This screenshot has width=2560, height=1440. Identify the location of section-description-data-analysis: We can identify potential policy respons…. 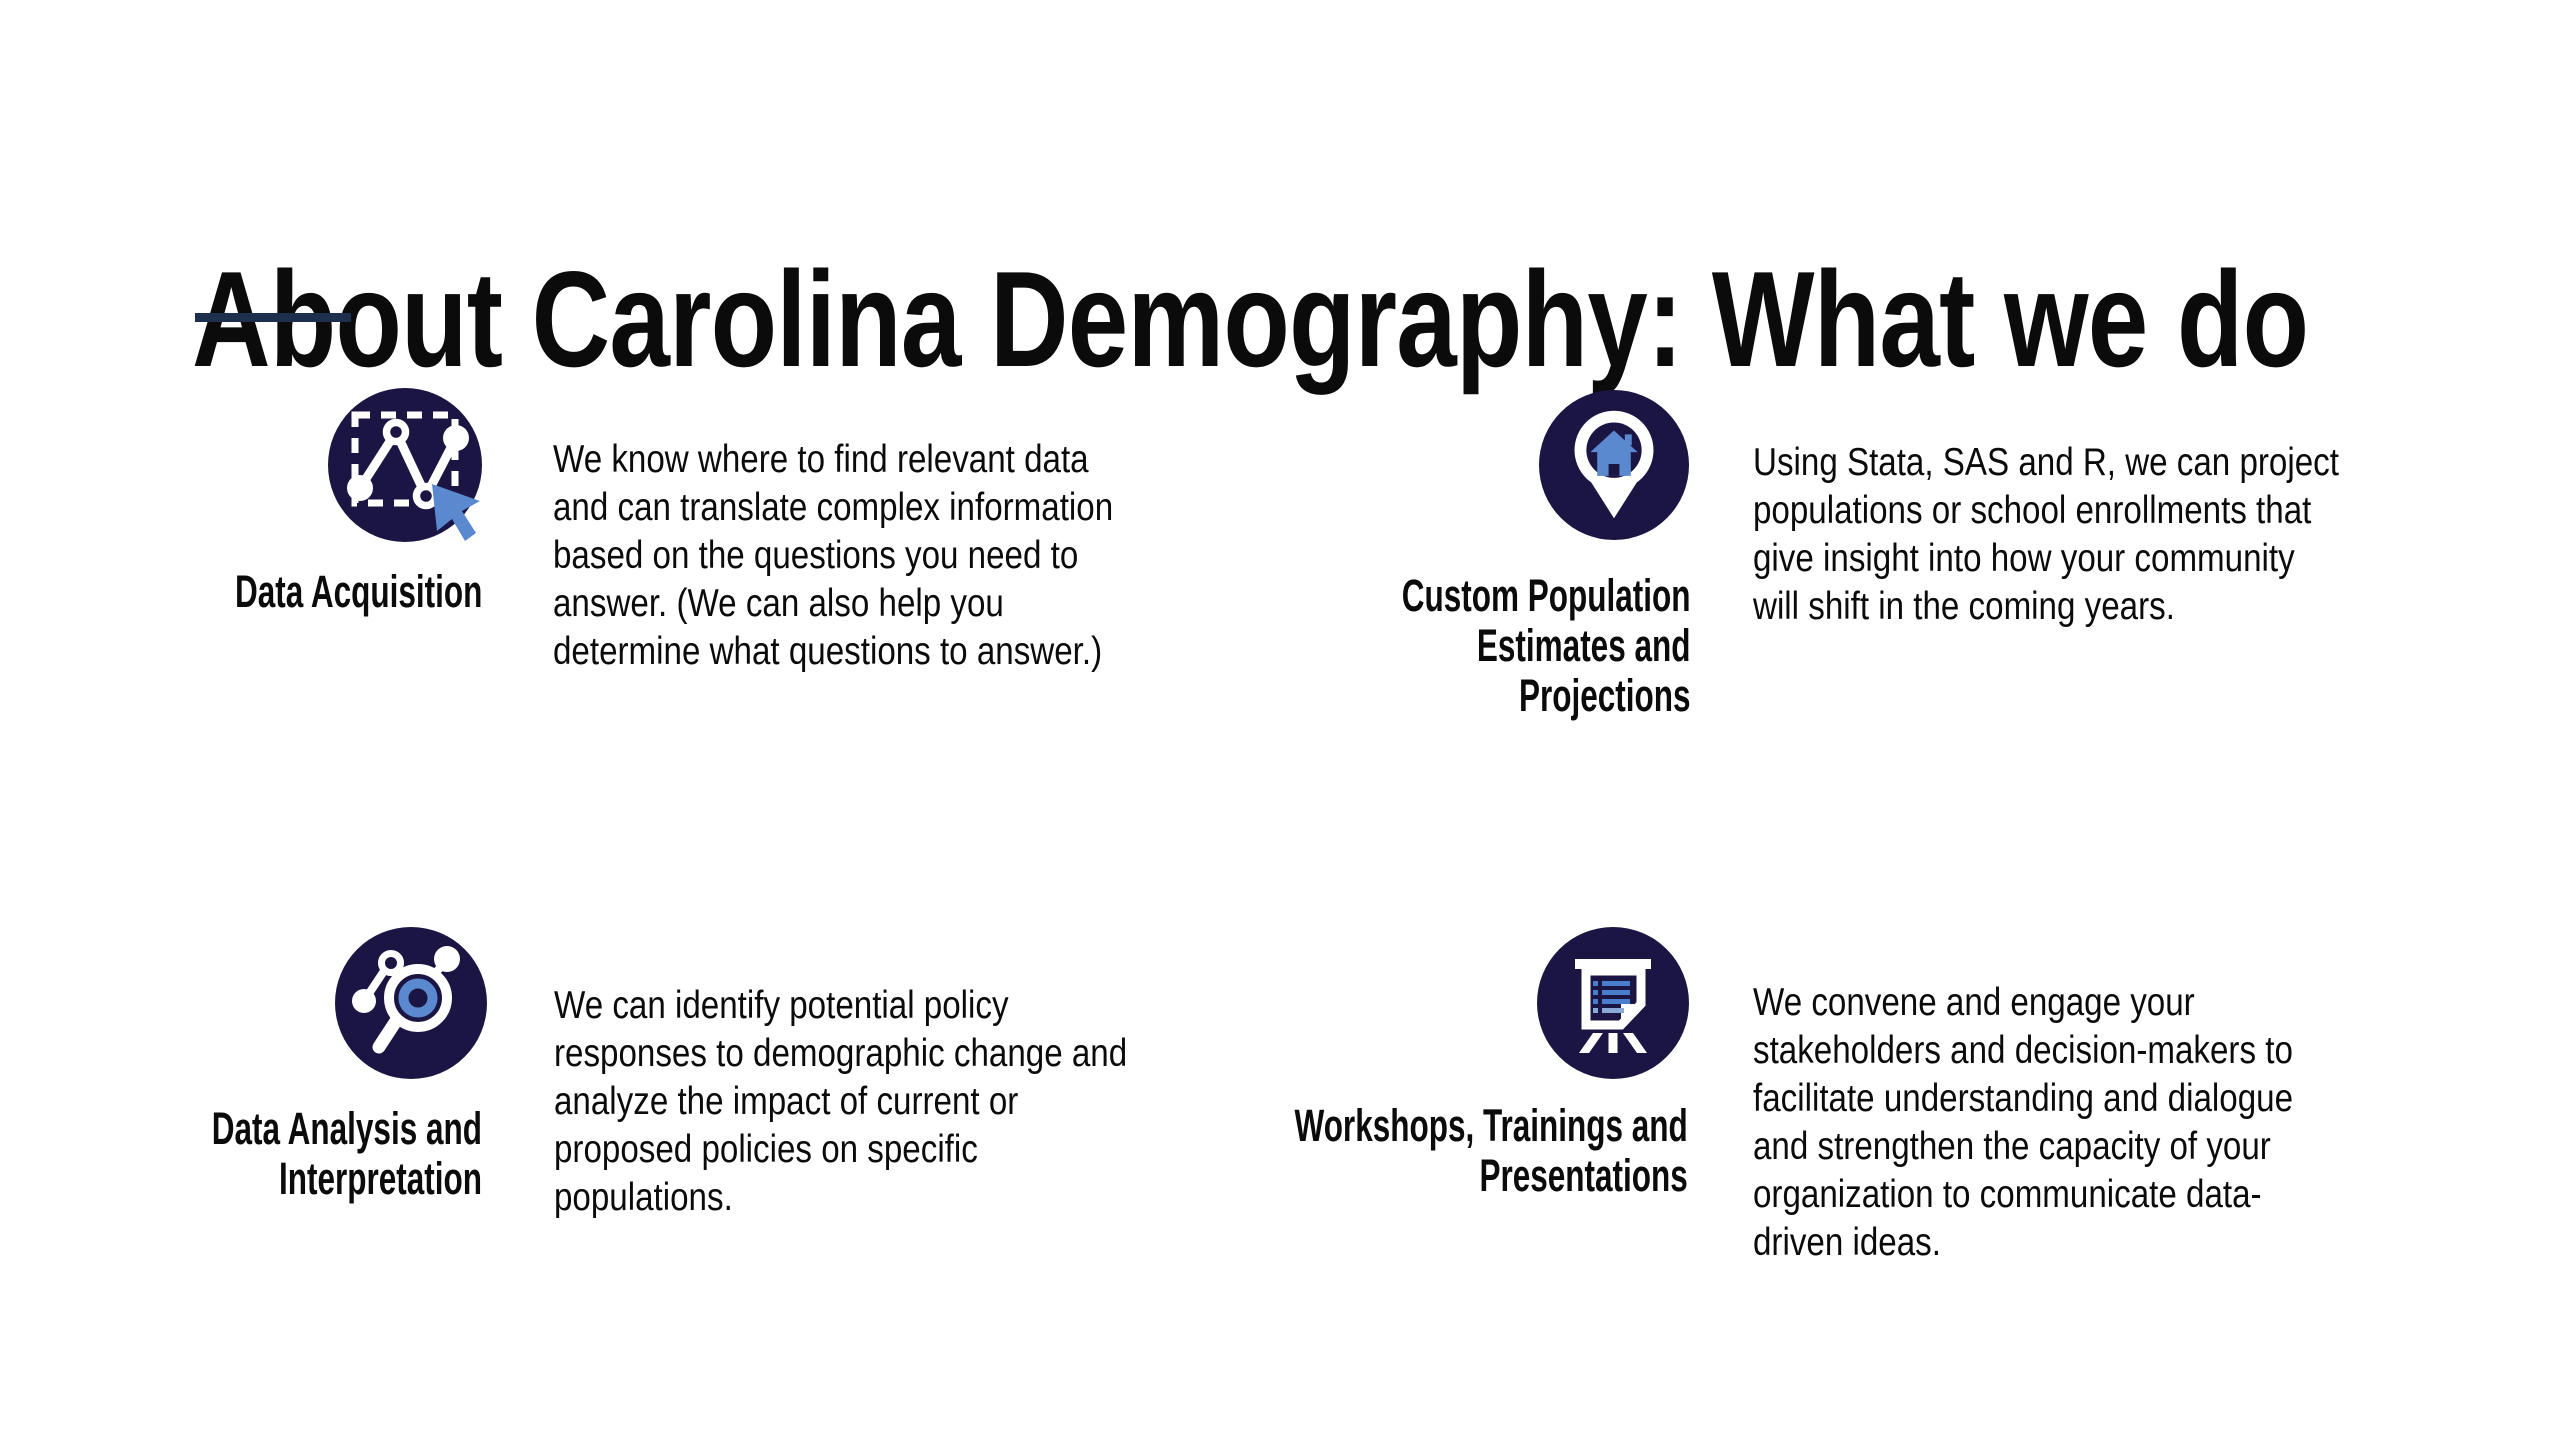
(841, 1101).